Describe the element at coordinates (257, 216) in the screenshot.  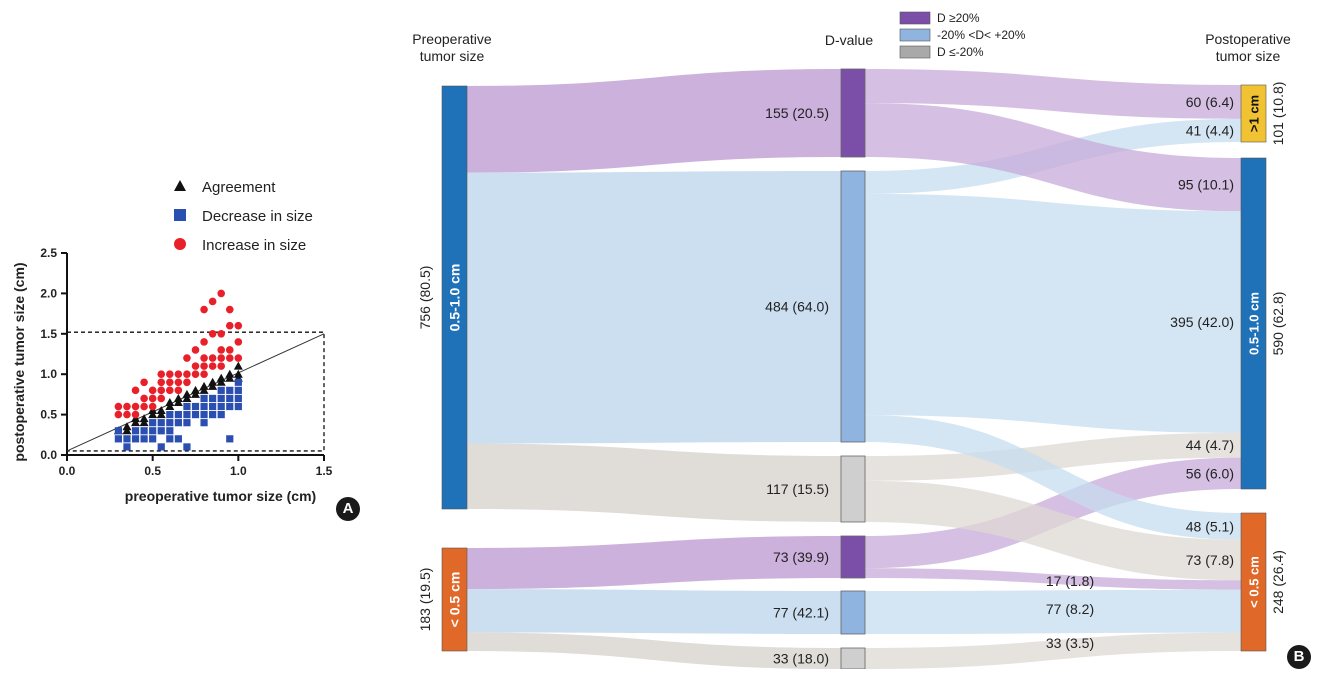
I see `legend-label: Decrease in size` at that location.